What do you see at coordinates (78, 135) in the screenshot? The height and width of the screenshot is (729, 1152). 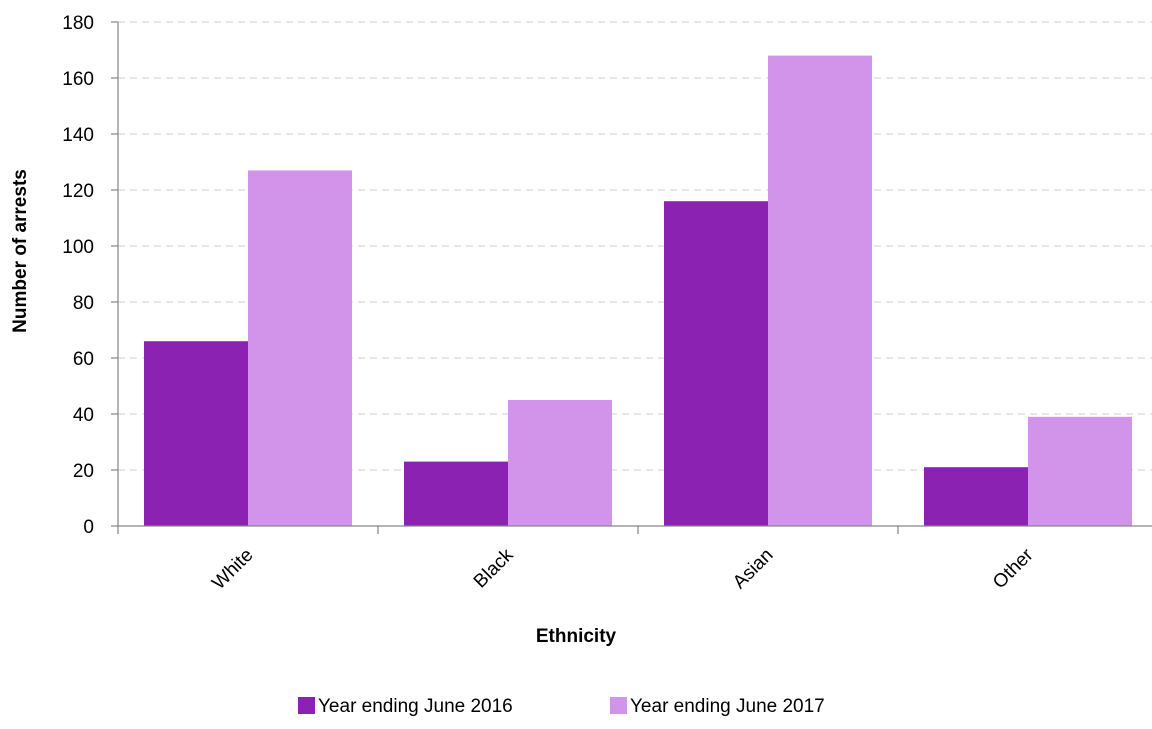 I see `y-tick-label: 140` at bounding box center [78, 135].